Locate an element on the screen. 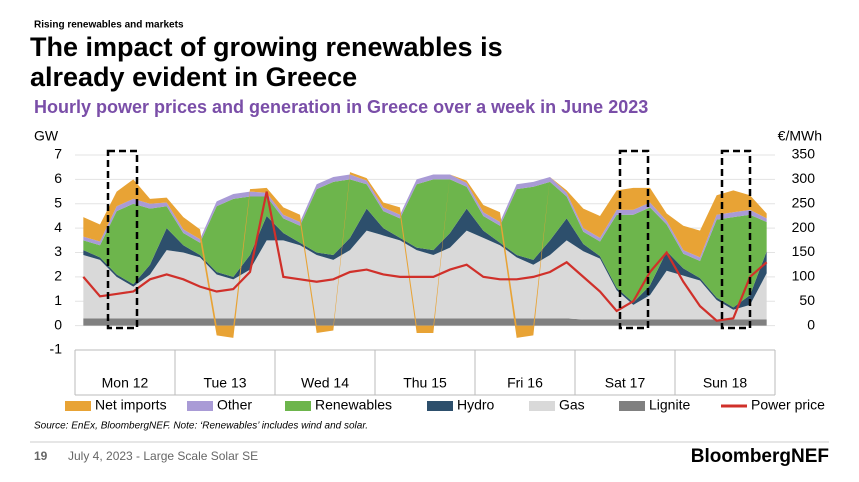  y-axis-label: GW is located at coordinates (46, 136).